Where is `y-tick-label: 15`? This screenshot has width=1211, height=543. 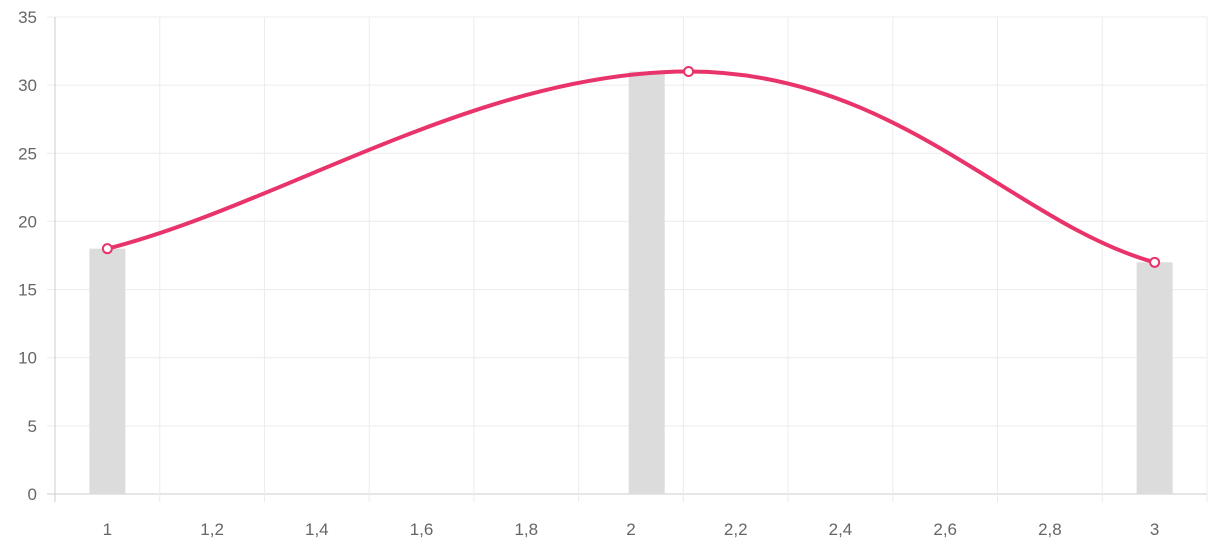 y-tick-label: 15 is located at coordinates (27, 290).